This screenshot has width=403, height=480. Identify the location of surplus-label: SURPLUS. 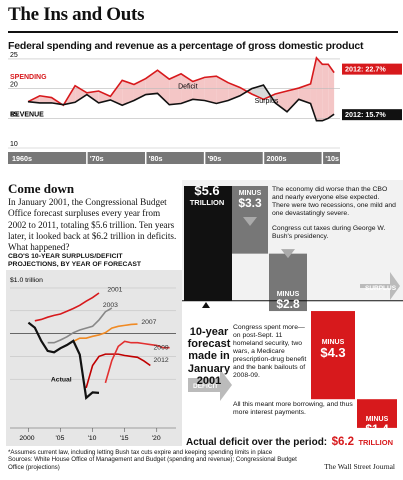
(381, 288).